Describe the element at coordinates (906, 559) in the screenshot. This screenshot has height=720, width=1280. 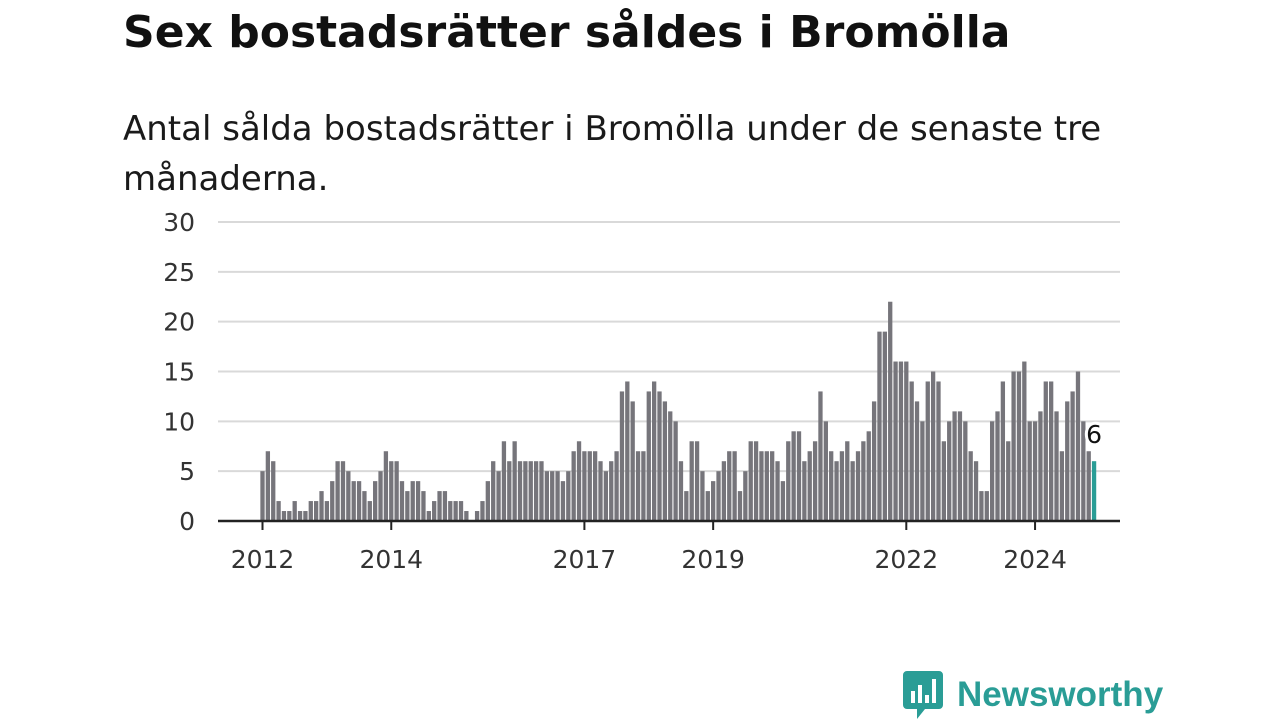
I see `x-tick-label: 2022` at that location.